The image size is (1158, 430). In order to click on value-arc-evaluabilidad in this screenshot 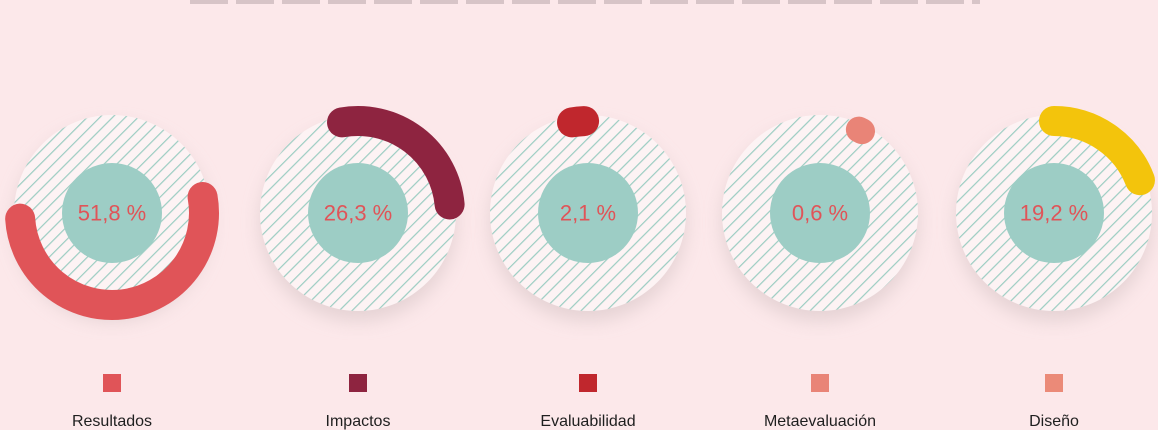, I will do `click(578, 122)`.